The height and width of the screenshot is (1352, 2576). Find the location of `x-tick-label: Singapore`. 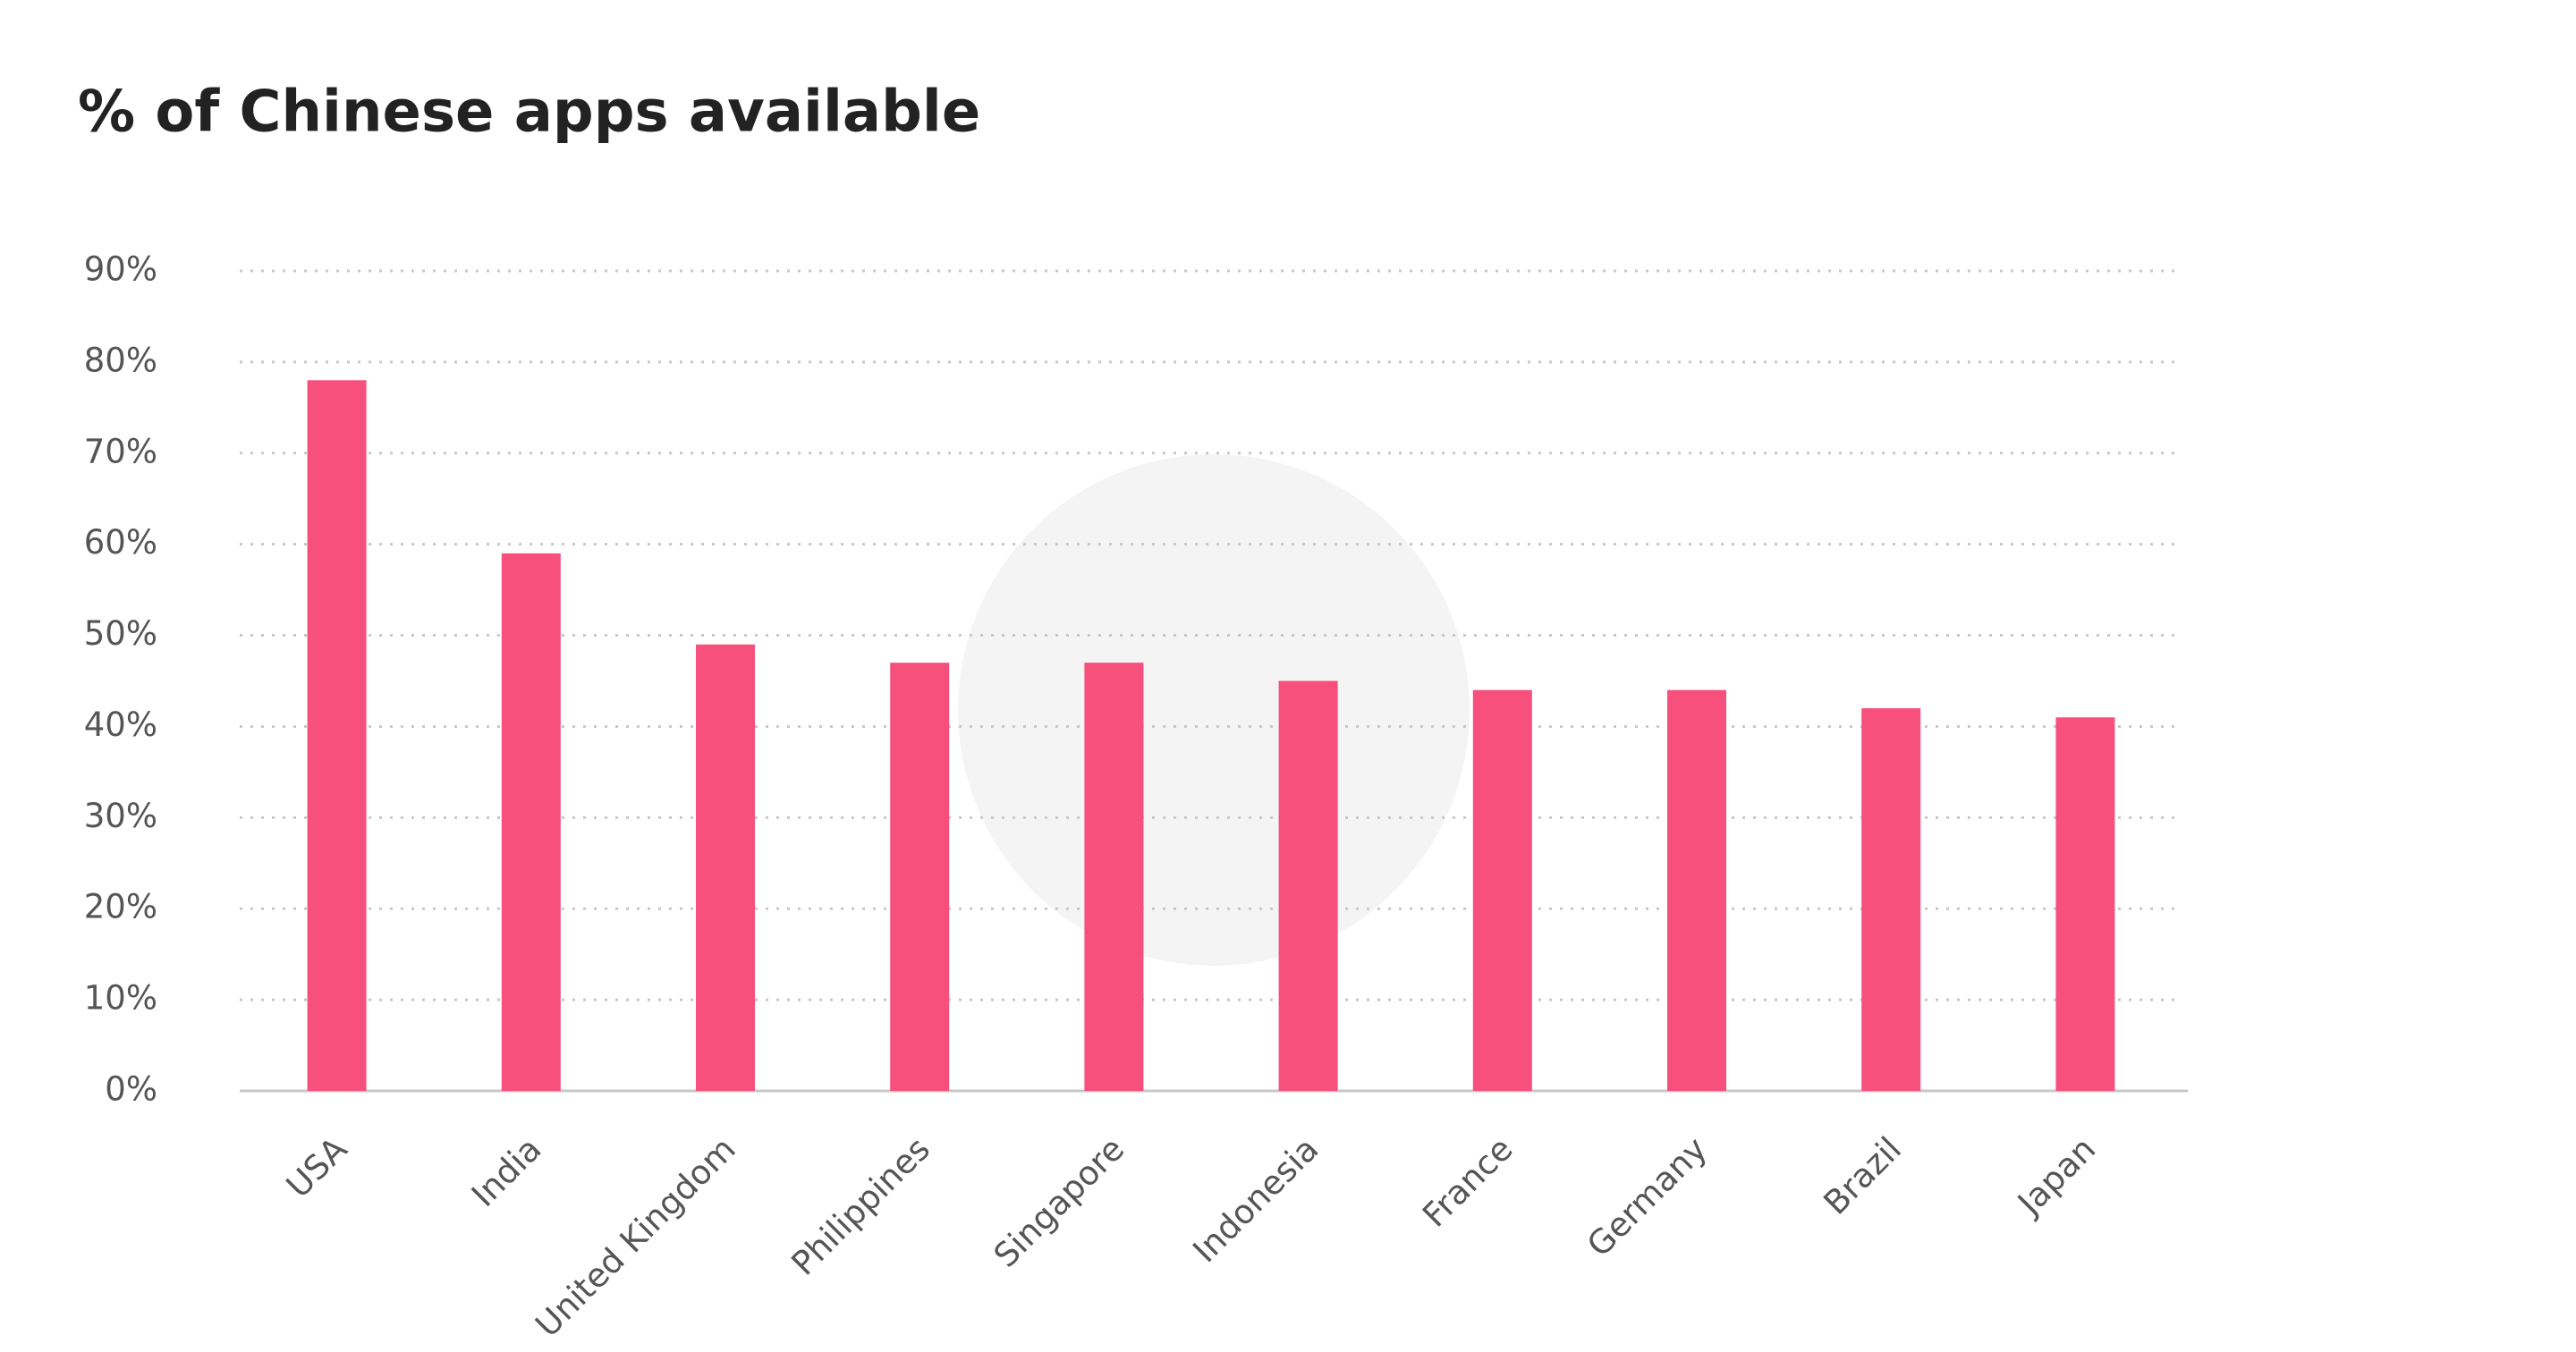

x-tick-label: Singapore is located at coordinates (1059, 1201).